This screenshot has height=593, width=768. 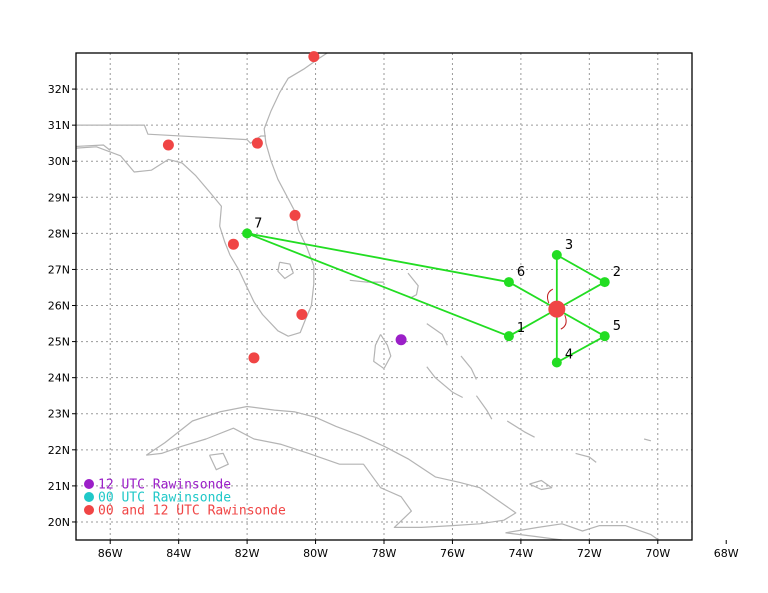 What do you see at coordinates (726, 553) in the screenshot?
I see `tick-label-lon: 68W` at bounding box center [726, 553].